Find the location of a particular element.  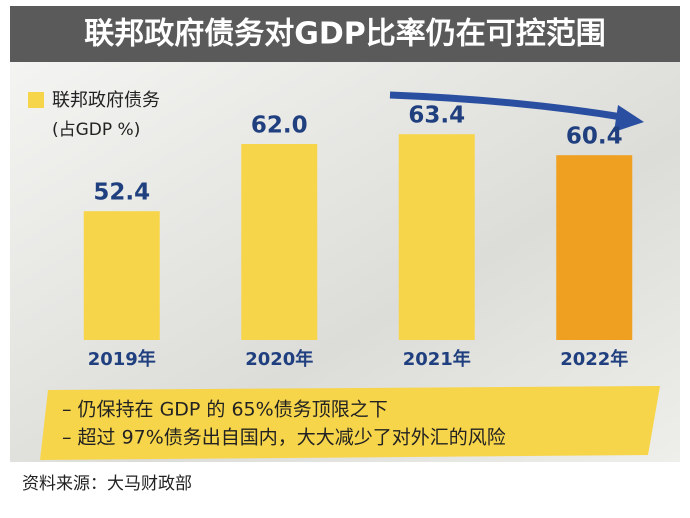

value-label: 62.0 is located at coordinates (279, 126).